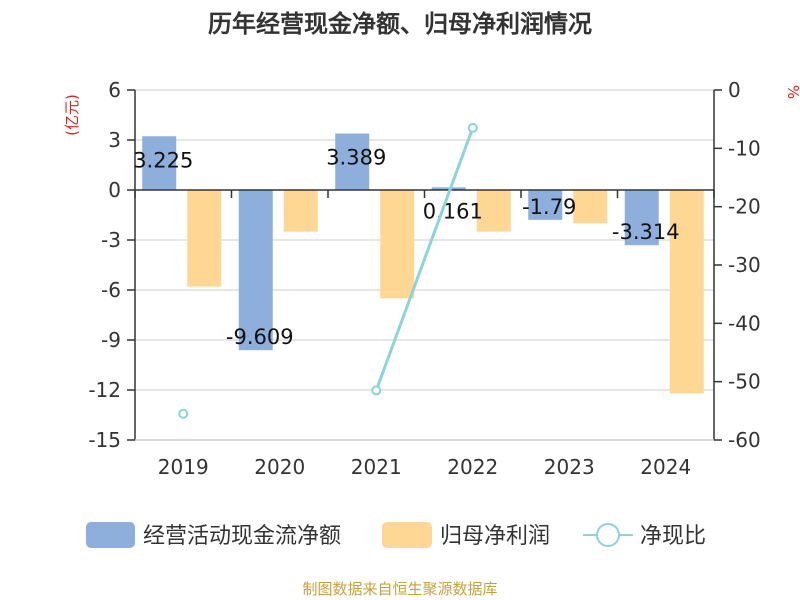  What do you see at coordinates (111, 290) in the screenshot?
I see `y-left-tick-label: -6` at bounding box center [111, 290].